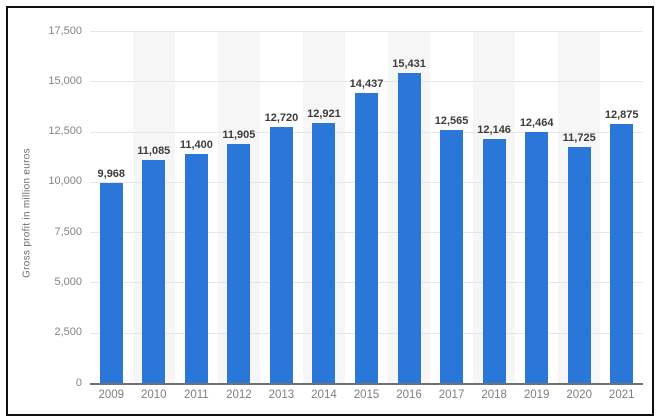 Image resolution: width=660 pixels, height=420 pixels. What do you see at coordinates (65, 131) in the screenshot?
I see `y-tick-label-12500: 12,500` at bounding box center [65, 131].